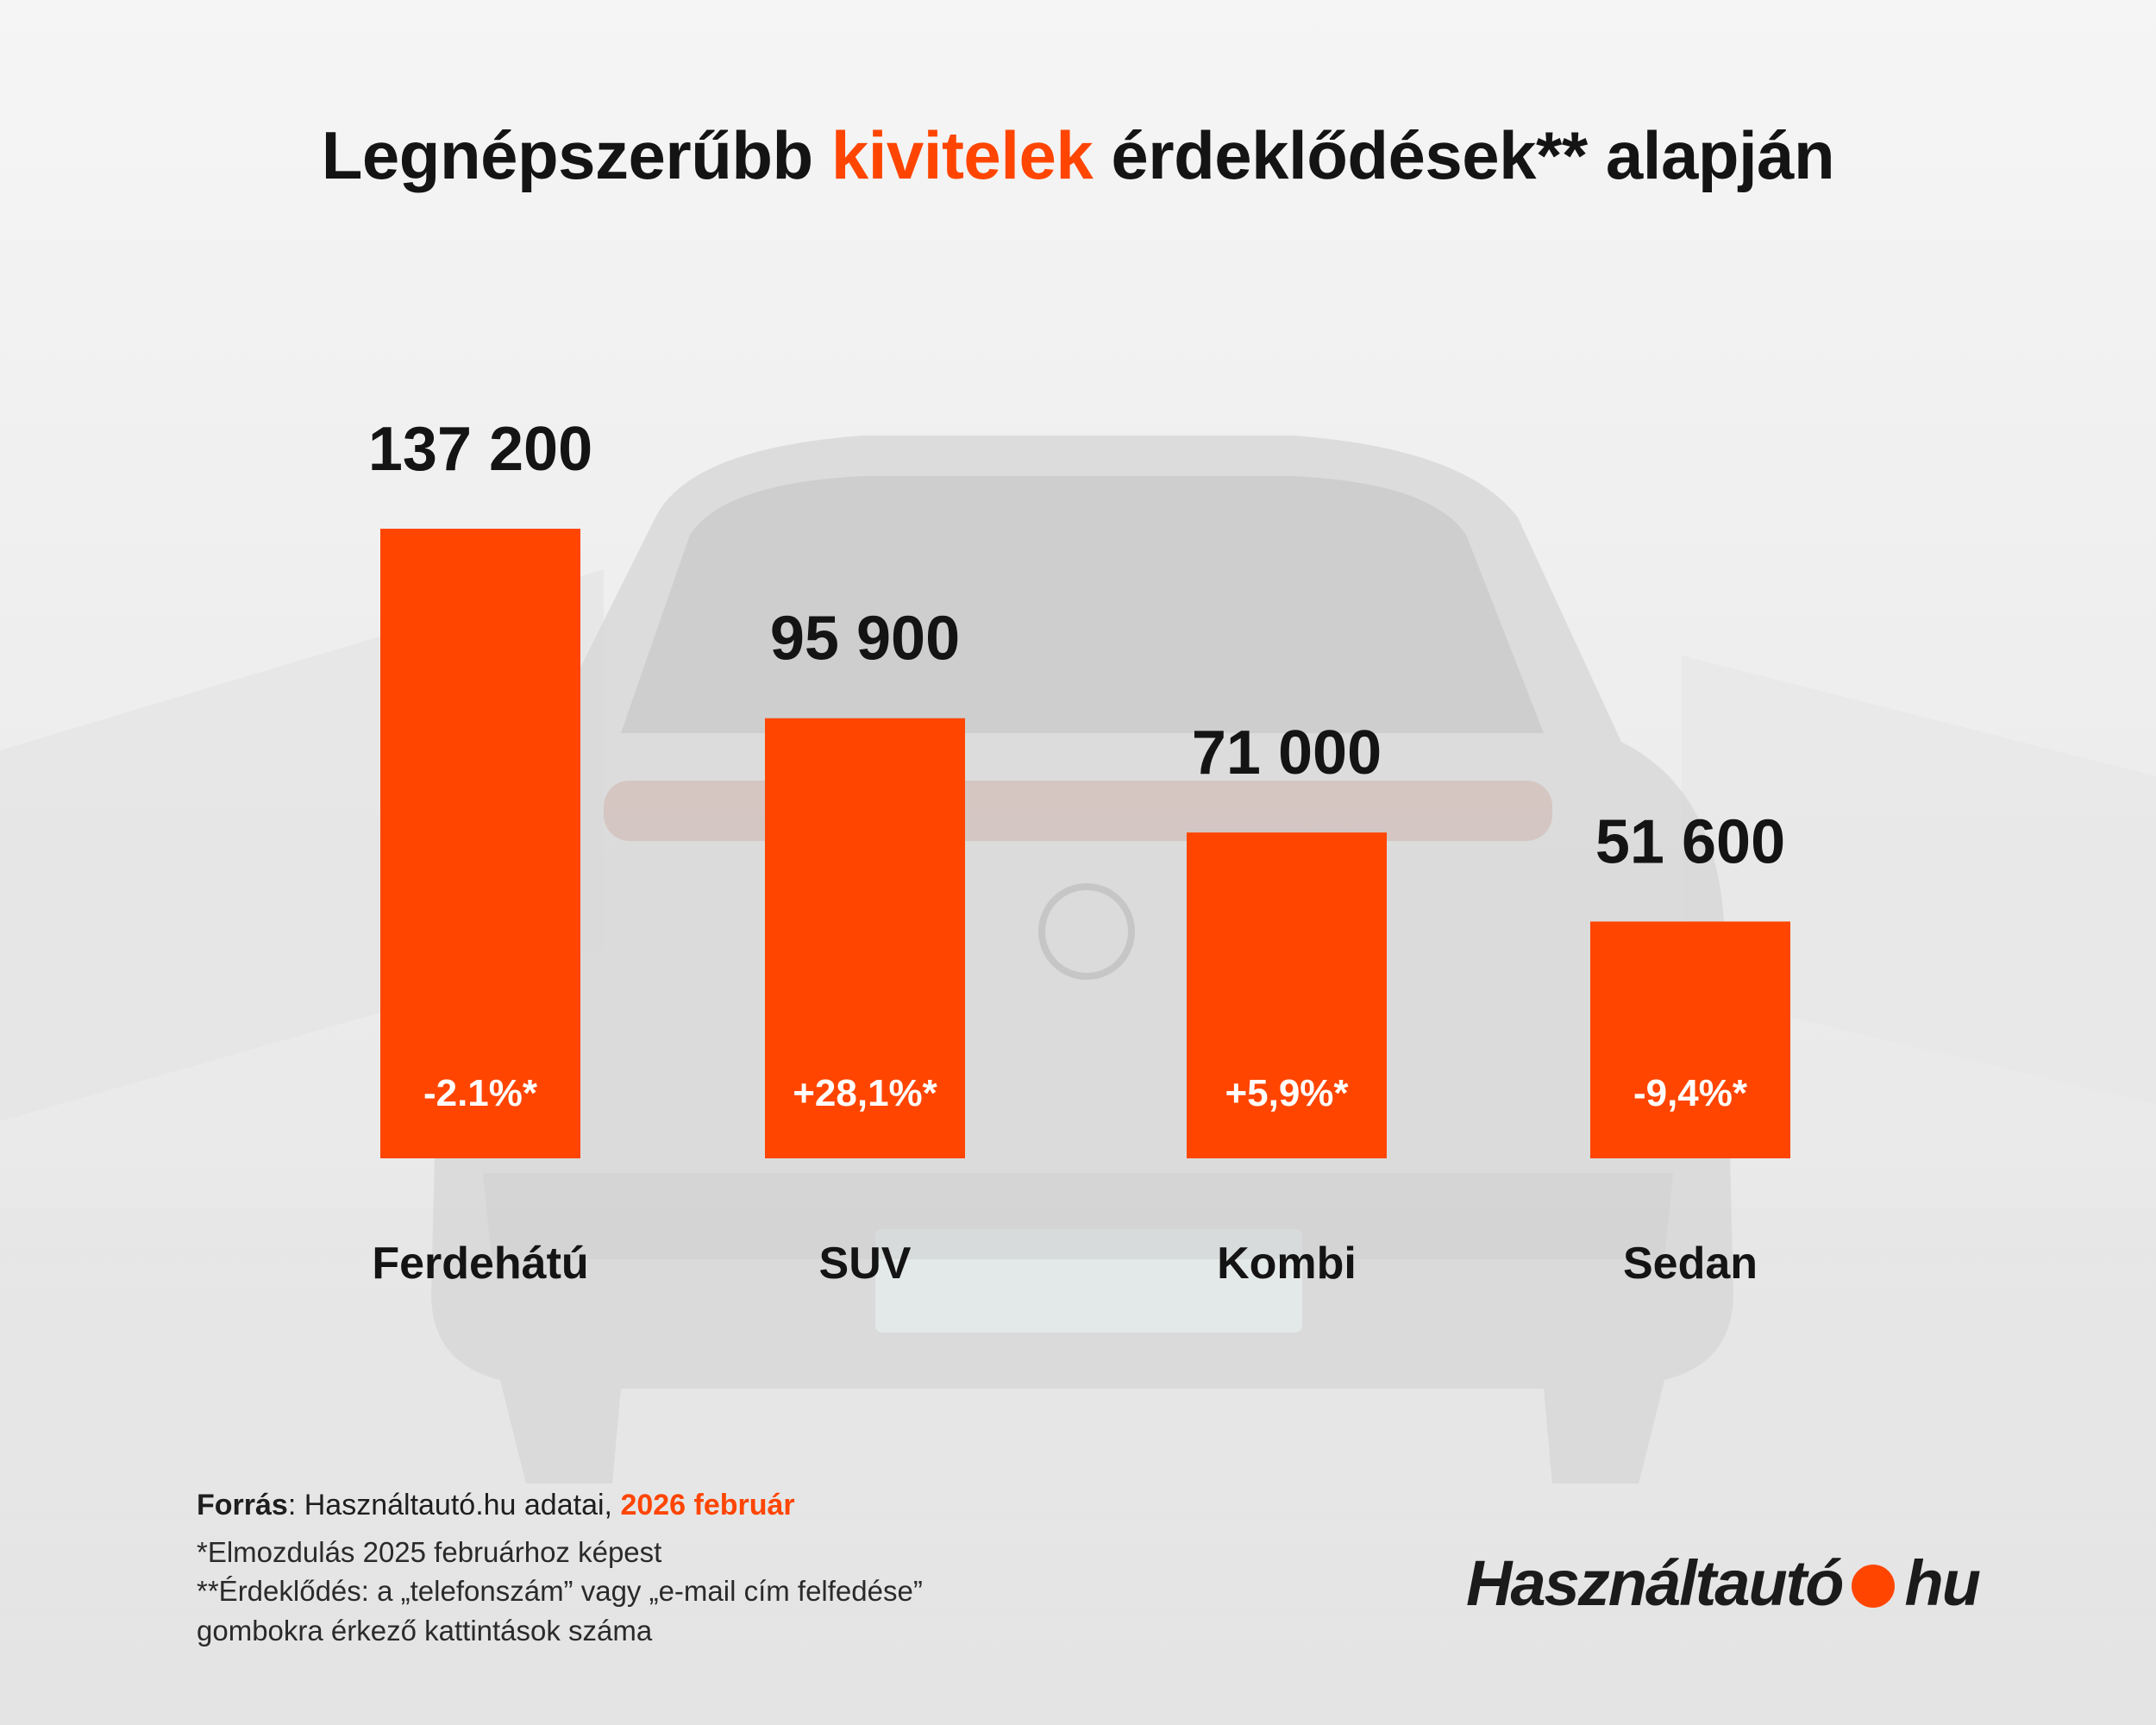 The image size is (2156, 1725). What do you see at coordinates (462, 1505) in the screenshot?
I see `source-text: Használtautó.hu adatai,` at bounding box center [462, 1505].